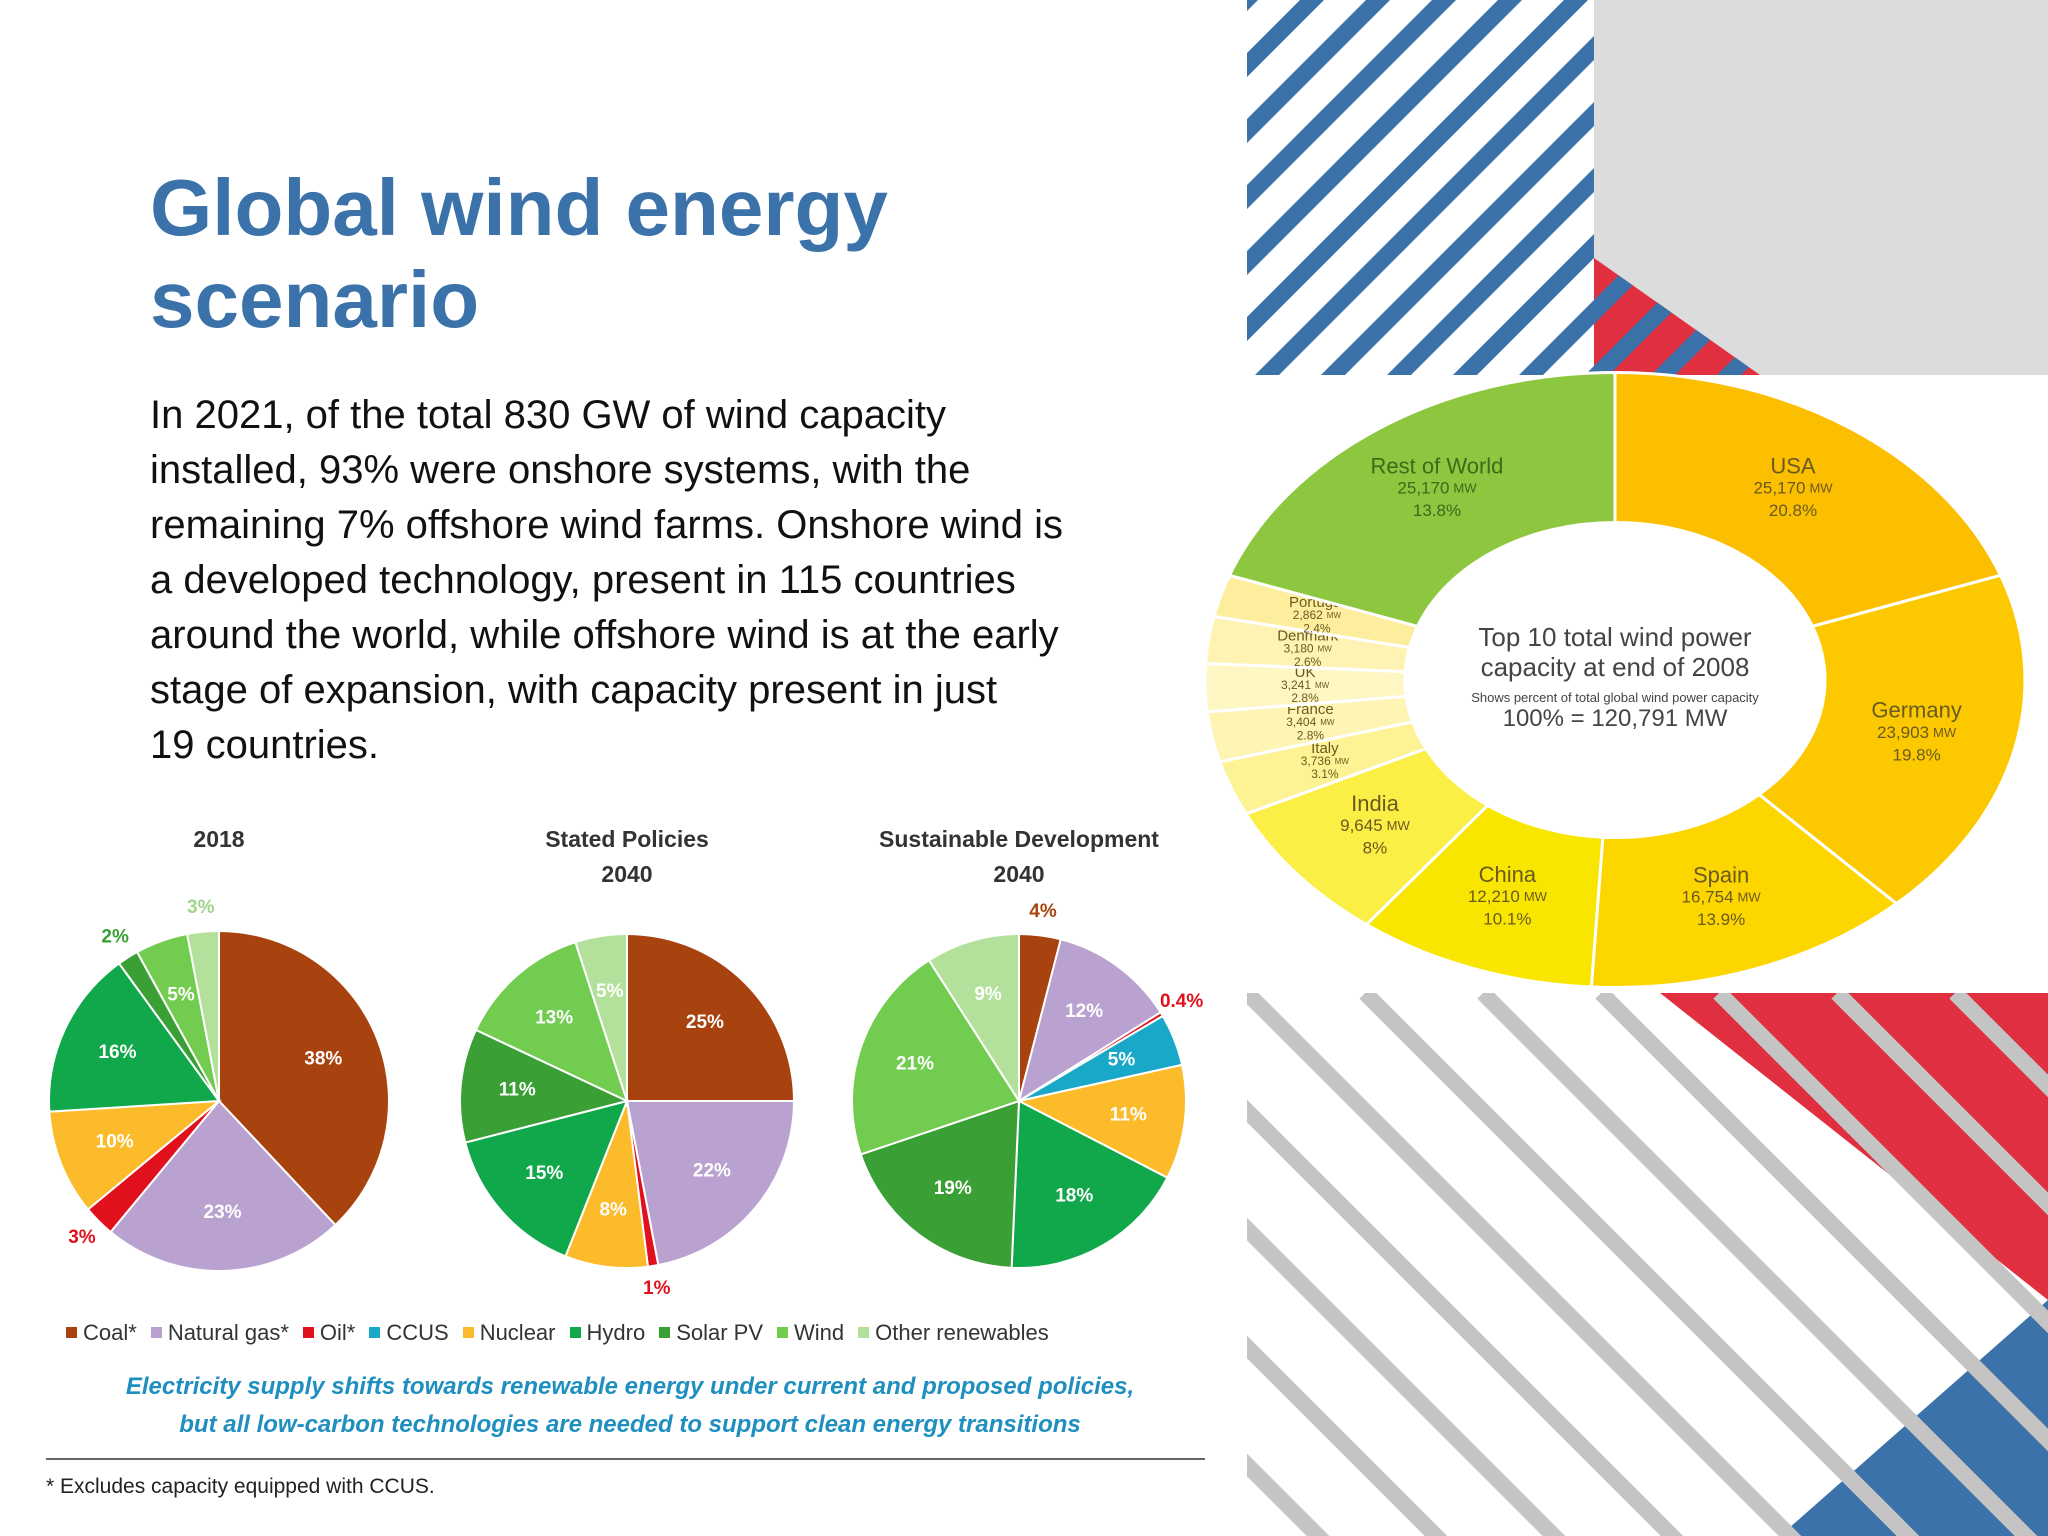 Image resolution: width=2048 pixels, height=1536 pixels. What do you see at coordinates (1128, 1114) in the screenshot?
I see `data-label: 11%` at bounding box center [1128, 1114].